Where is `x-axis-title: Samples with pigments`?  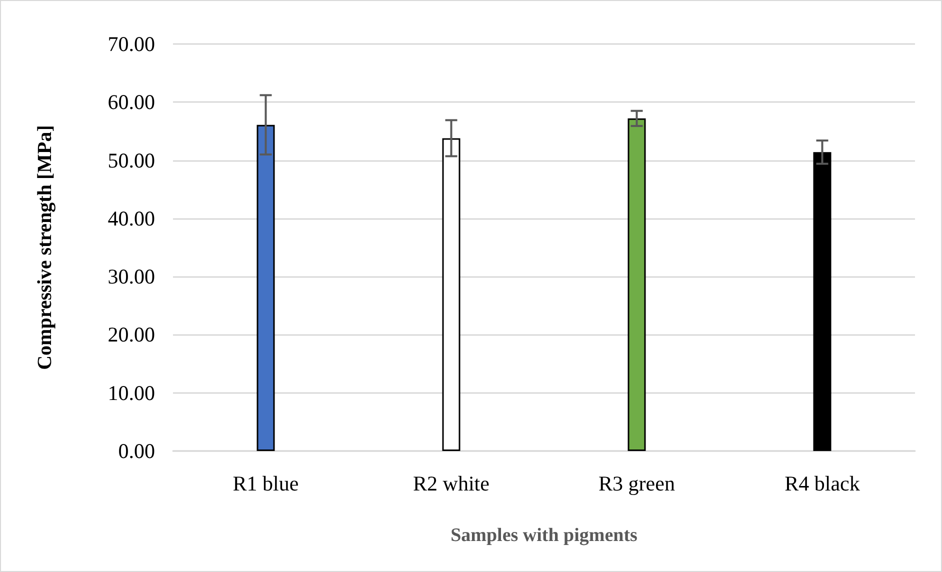 x-axis-title: Samples with pigments is located at coordinates (544, 535).